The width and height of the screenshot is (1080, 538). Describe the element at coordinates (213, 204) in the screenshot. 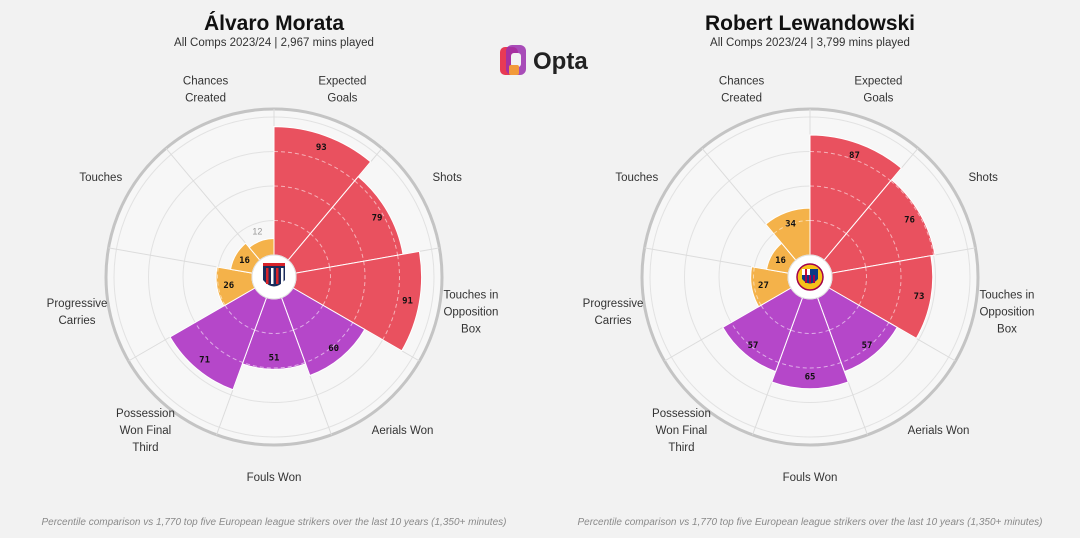

I see `spoke` at that location.